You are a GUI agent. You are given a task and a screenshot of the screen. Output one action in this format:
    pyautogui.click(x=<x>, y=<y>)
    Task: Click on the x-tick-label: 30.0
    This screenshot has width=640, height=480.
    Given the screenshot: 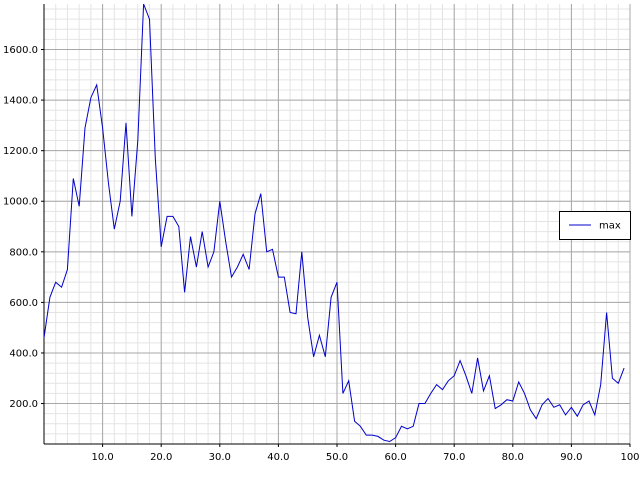 What is the action you would take?
    pyautogui.click(x=220, y=457)
    